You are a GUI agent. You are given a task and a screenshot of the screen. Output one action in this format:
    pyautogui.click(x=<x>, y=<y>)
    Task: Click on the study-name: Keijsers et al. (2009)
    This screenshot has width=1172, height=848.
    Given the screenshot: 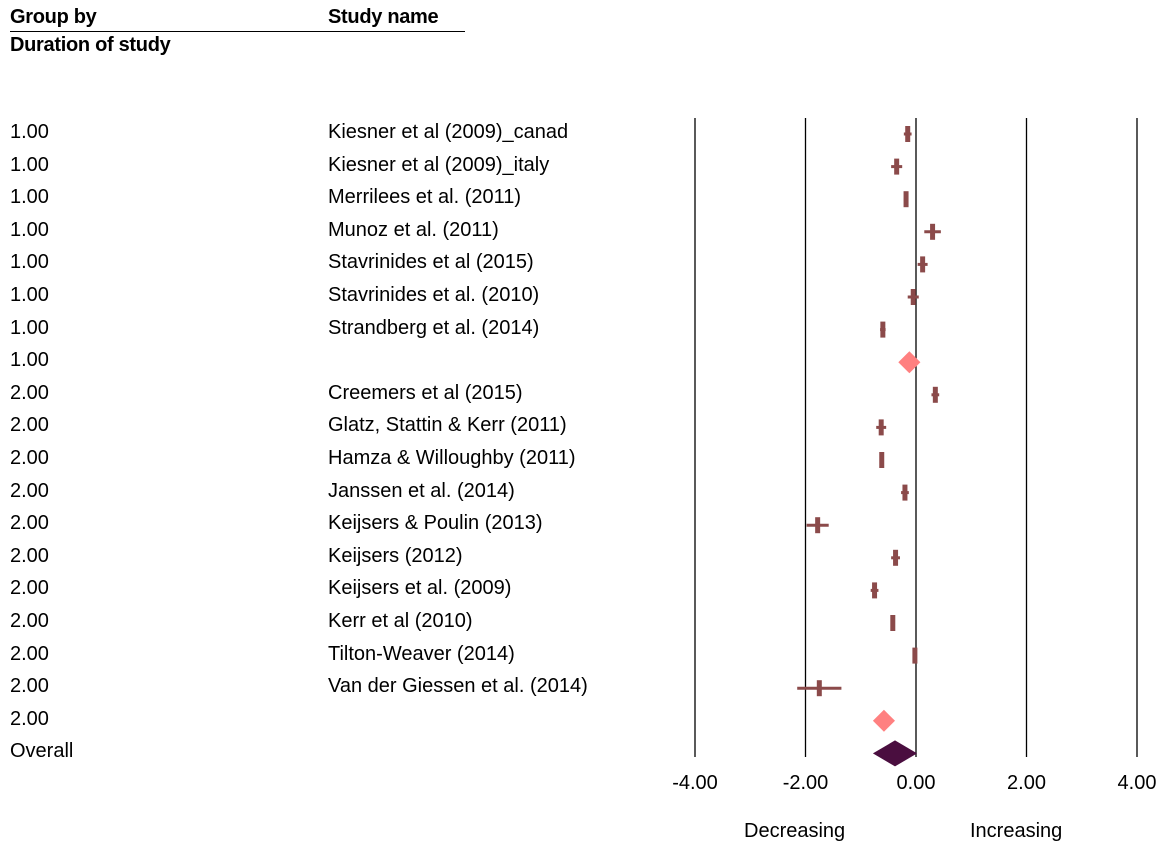 What is the action you would take?
    pyautogui.click(x=420, y=588)
    